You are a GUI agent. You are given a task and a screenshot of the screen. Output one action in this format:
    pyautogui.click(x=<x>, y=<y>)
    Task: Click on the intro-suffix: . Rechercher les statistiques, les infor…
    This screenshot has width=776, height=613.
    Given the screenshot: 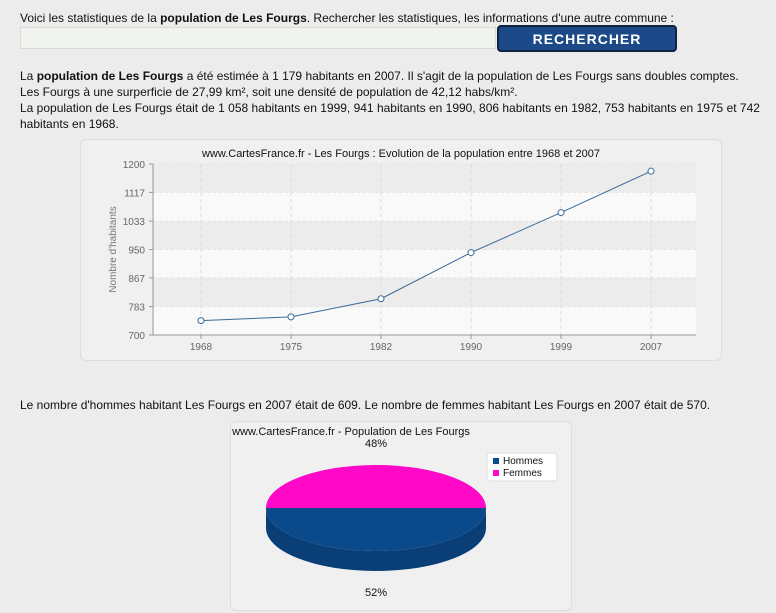 What is the action you would take?
    pyautogui.click(x=490, y=18)
    